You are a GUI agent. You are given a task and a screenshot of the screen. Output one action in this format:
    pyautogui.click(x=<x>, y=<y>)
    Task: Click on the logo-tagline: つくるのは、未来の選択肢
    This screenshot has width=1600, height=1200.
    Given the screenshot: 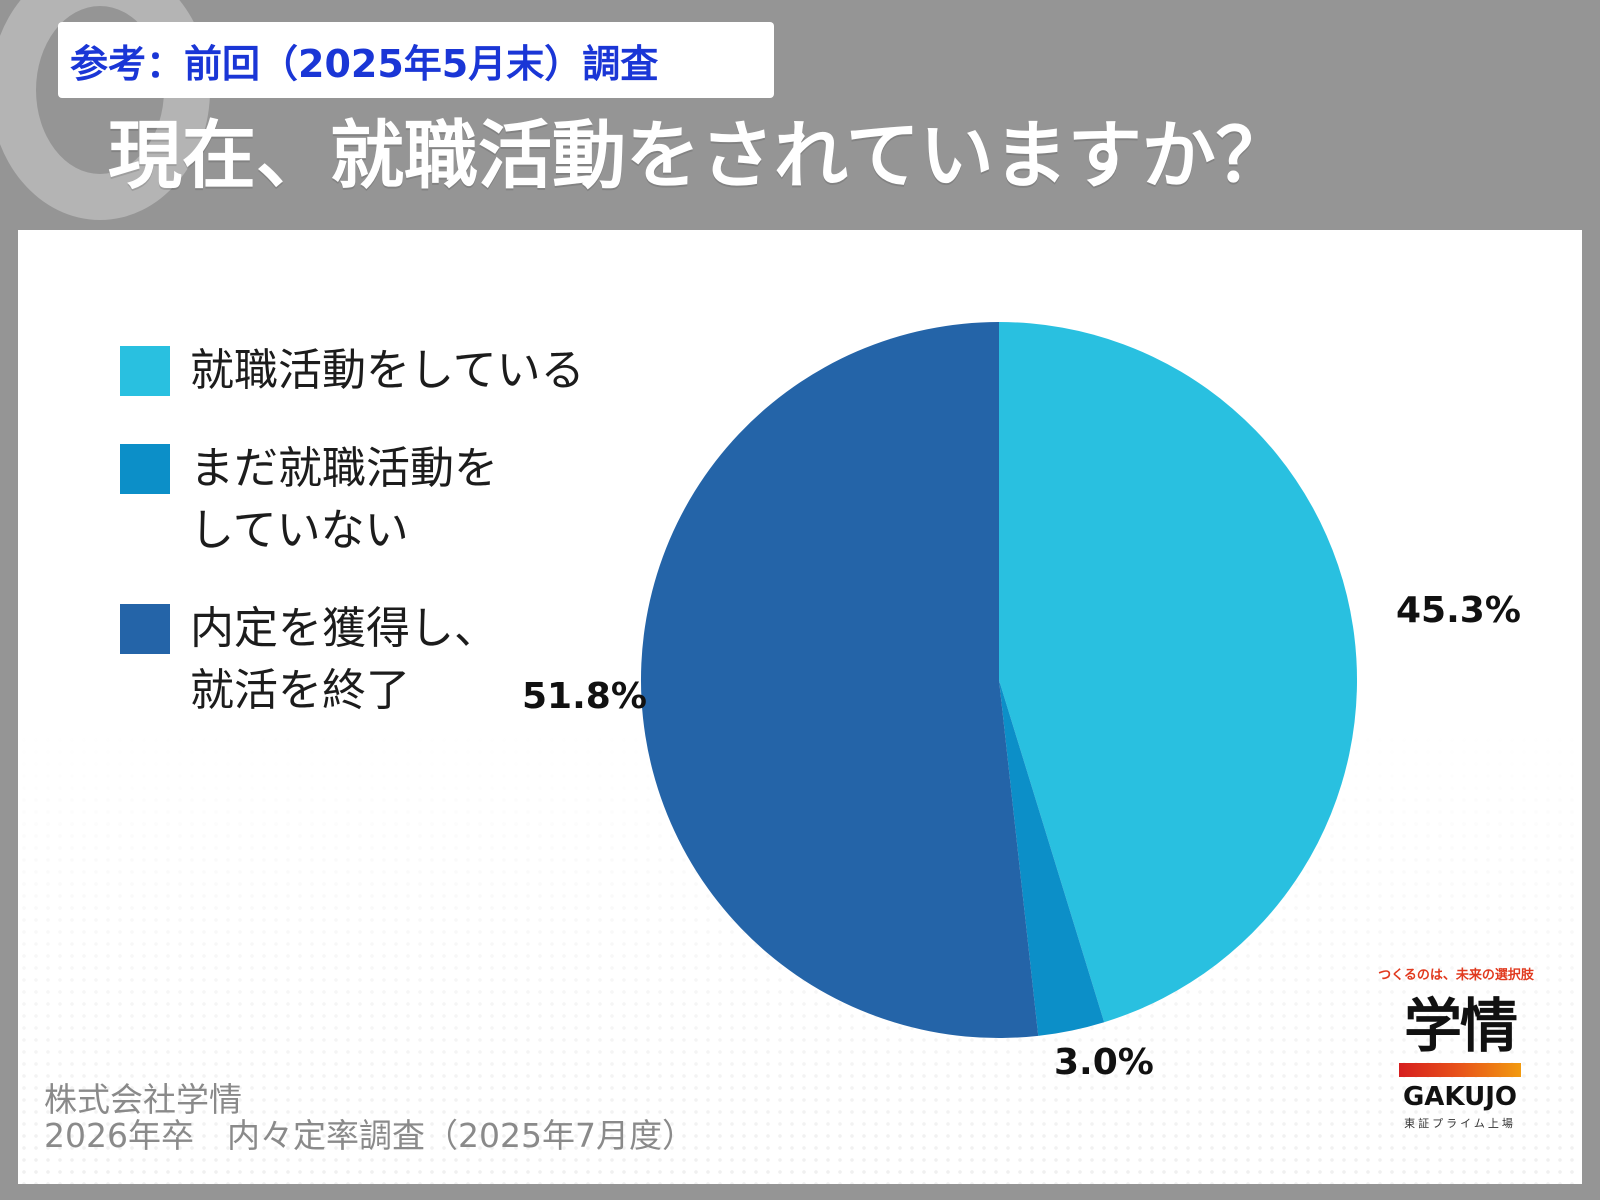 What is the action you would take?
    pyautogui.click(x=1456, y=975)
    